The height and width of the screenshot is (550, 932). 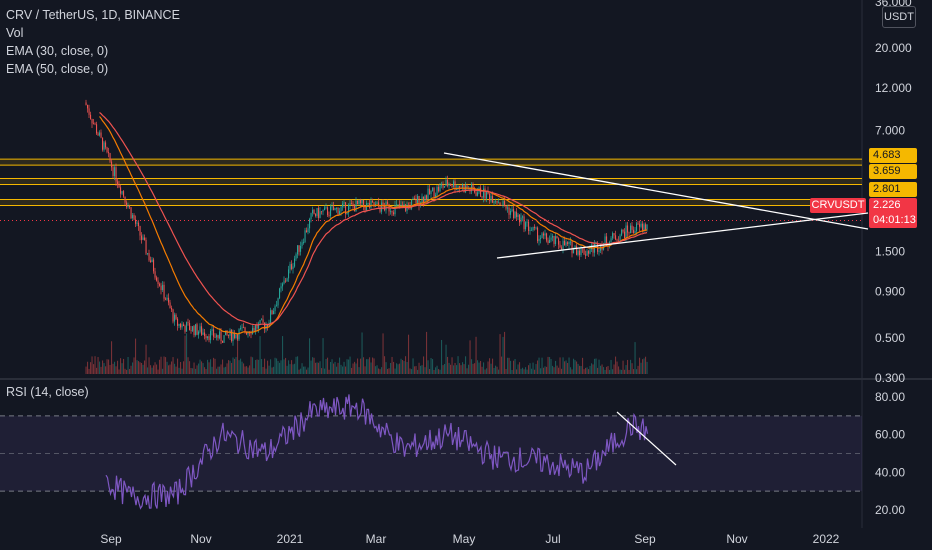 What do you see at coordinates (93, 15) in the screenshot?
I see `symbol-title: CRV / TetherUS, 1D, BINANCE` at bounding box center [93, 15].